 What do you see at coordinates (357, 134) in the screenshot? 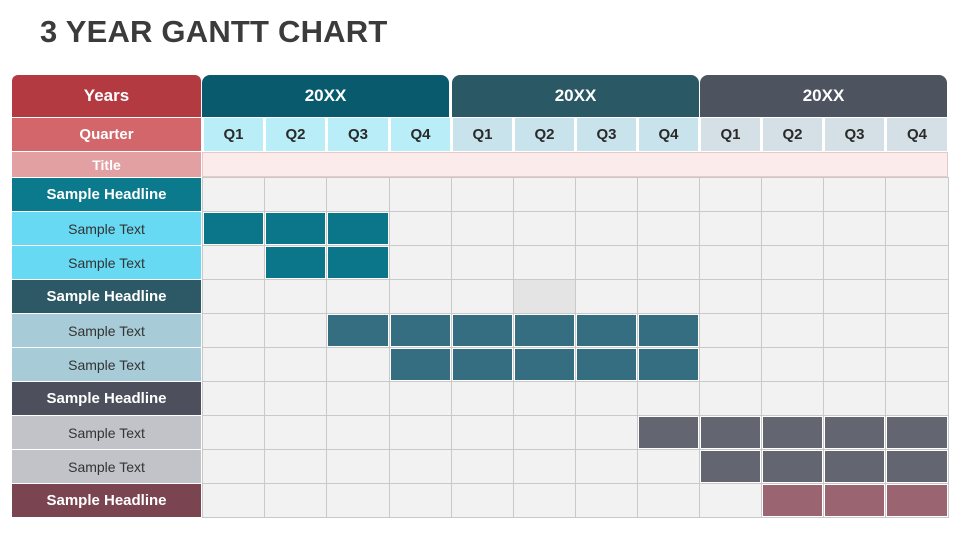
I see `quarter-cell: Q3` at bounding box center [357, 134].